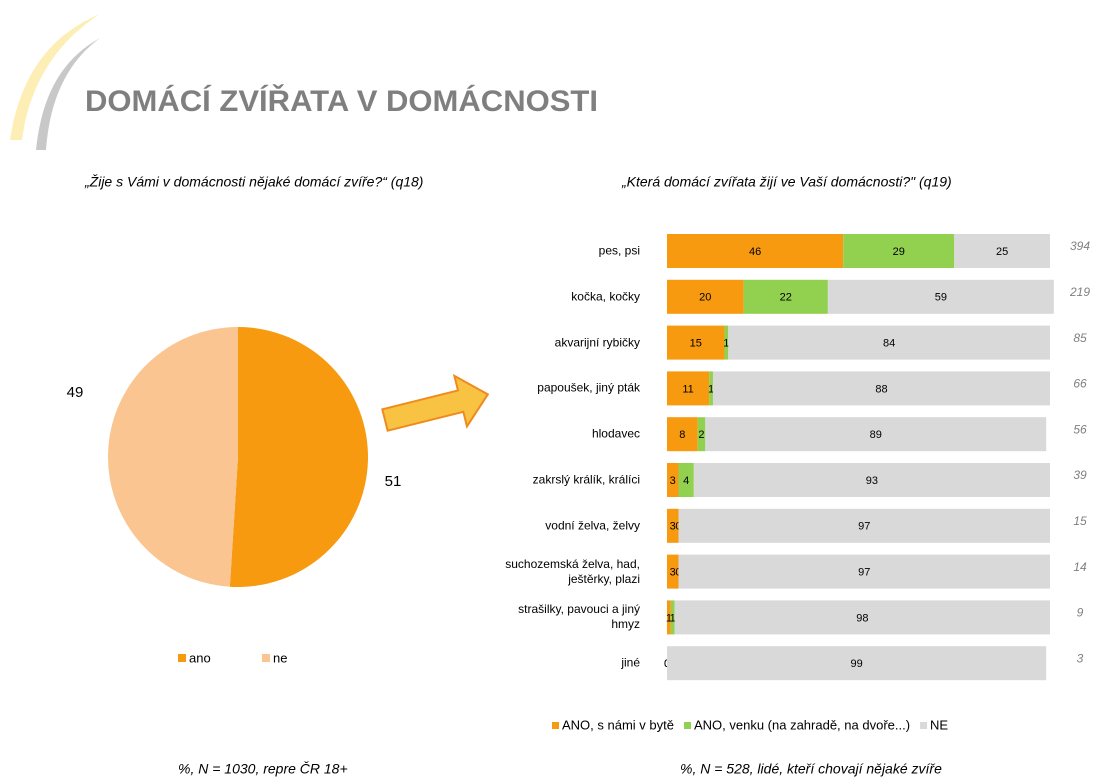 The height and width of the screenshot is (780, 1096). I want to click on slide-title: DOMÁCÍ ZVÍŘATA V DOMÁCNOSTI, so click(341, 101).